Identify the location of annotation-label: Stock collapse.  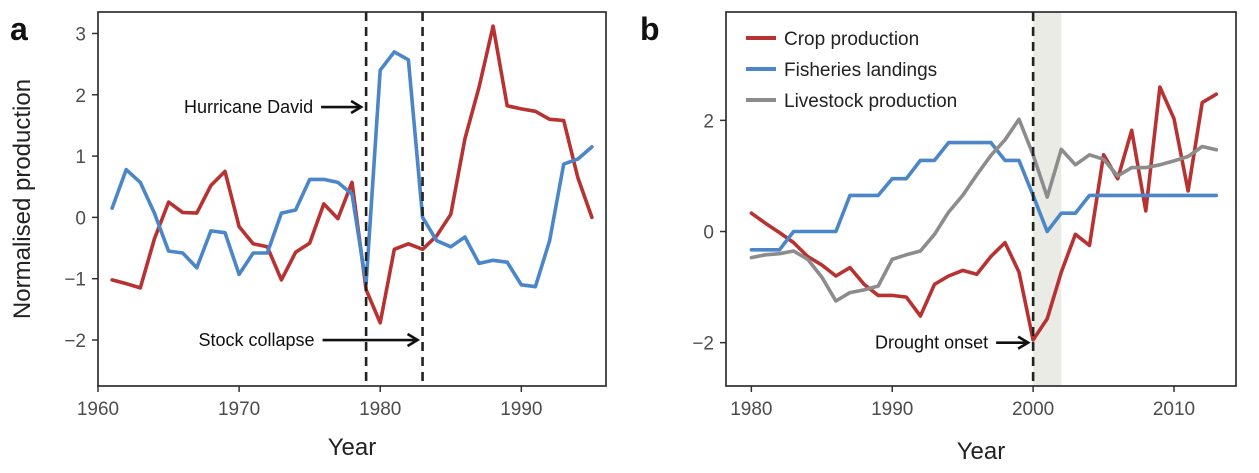
(256, 340).